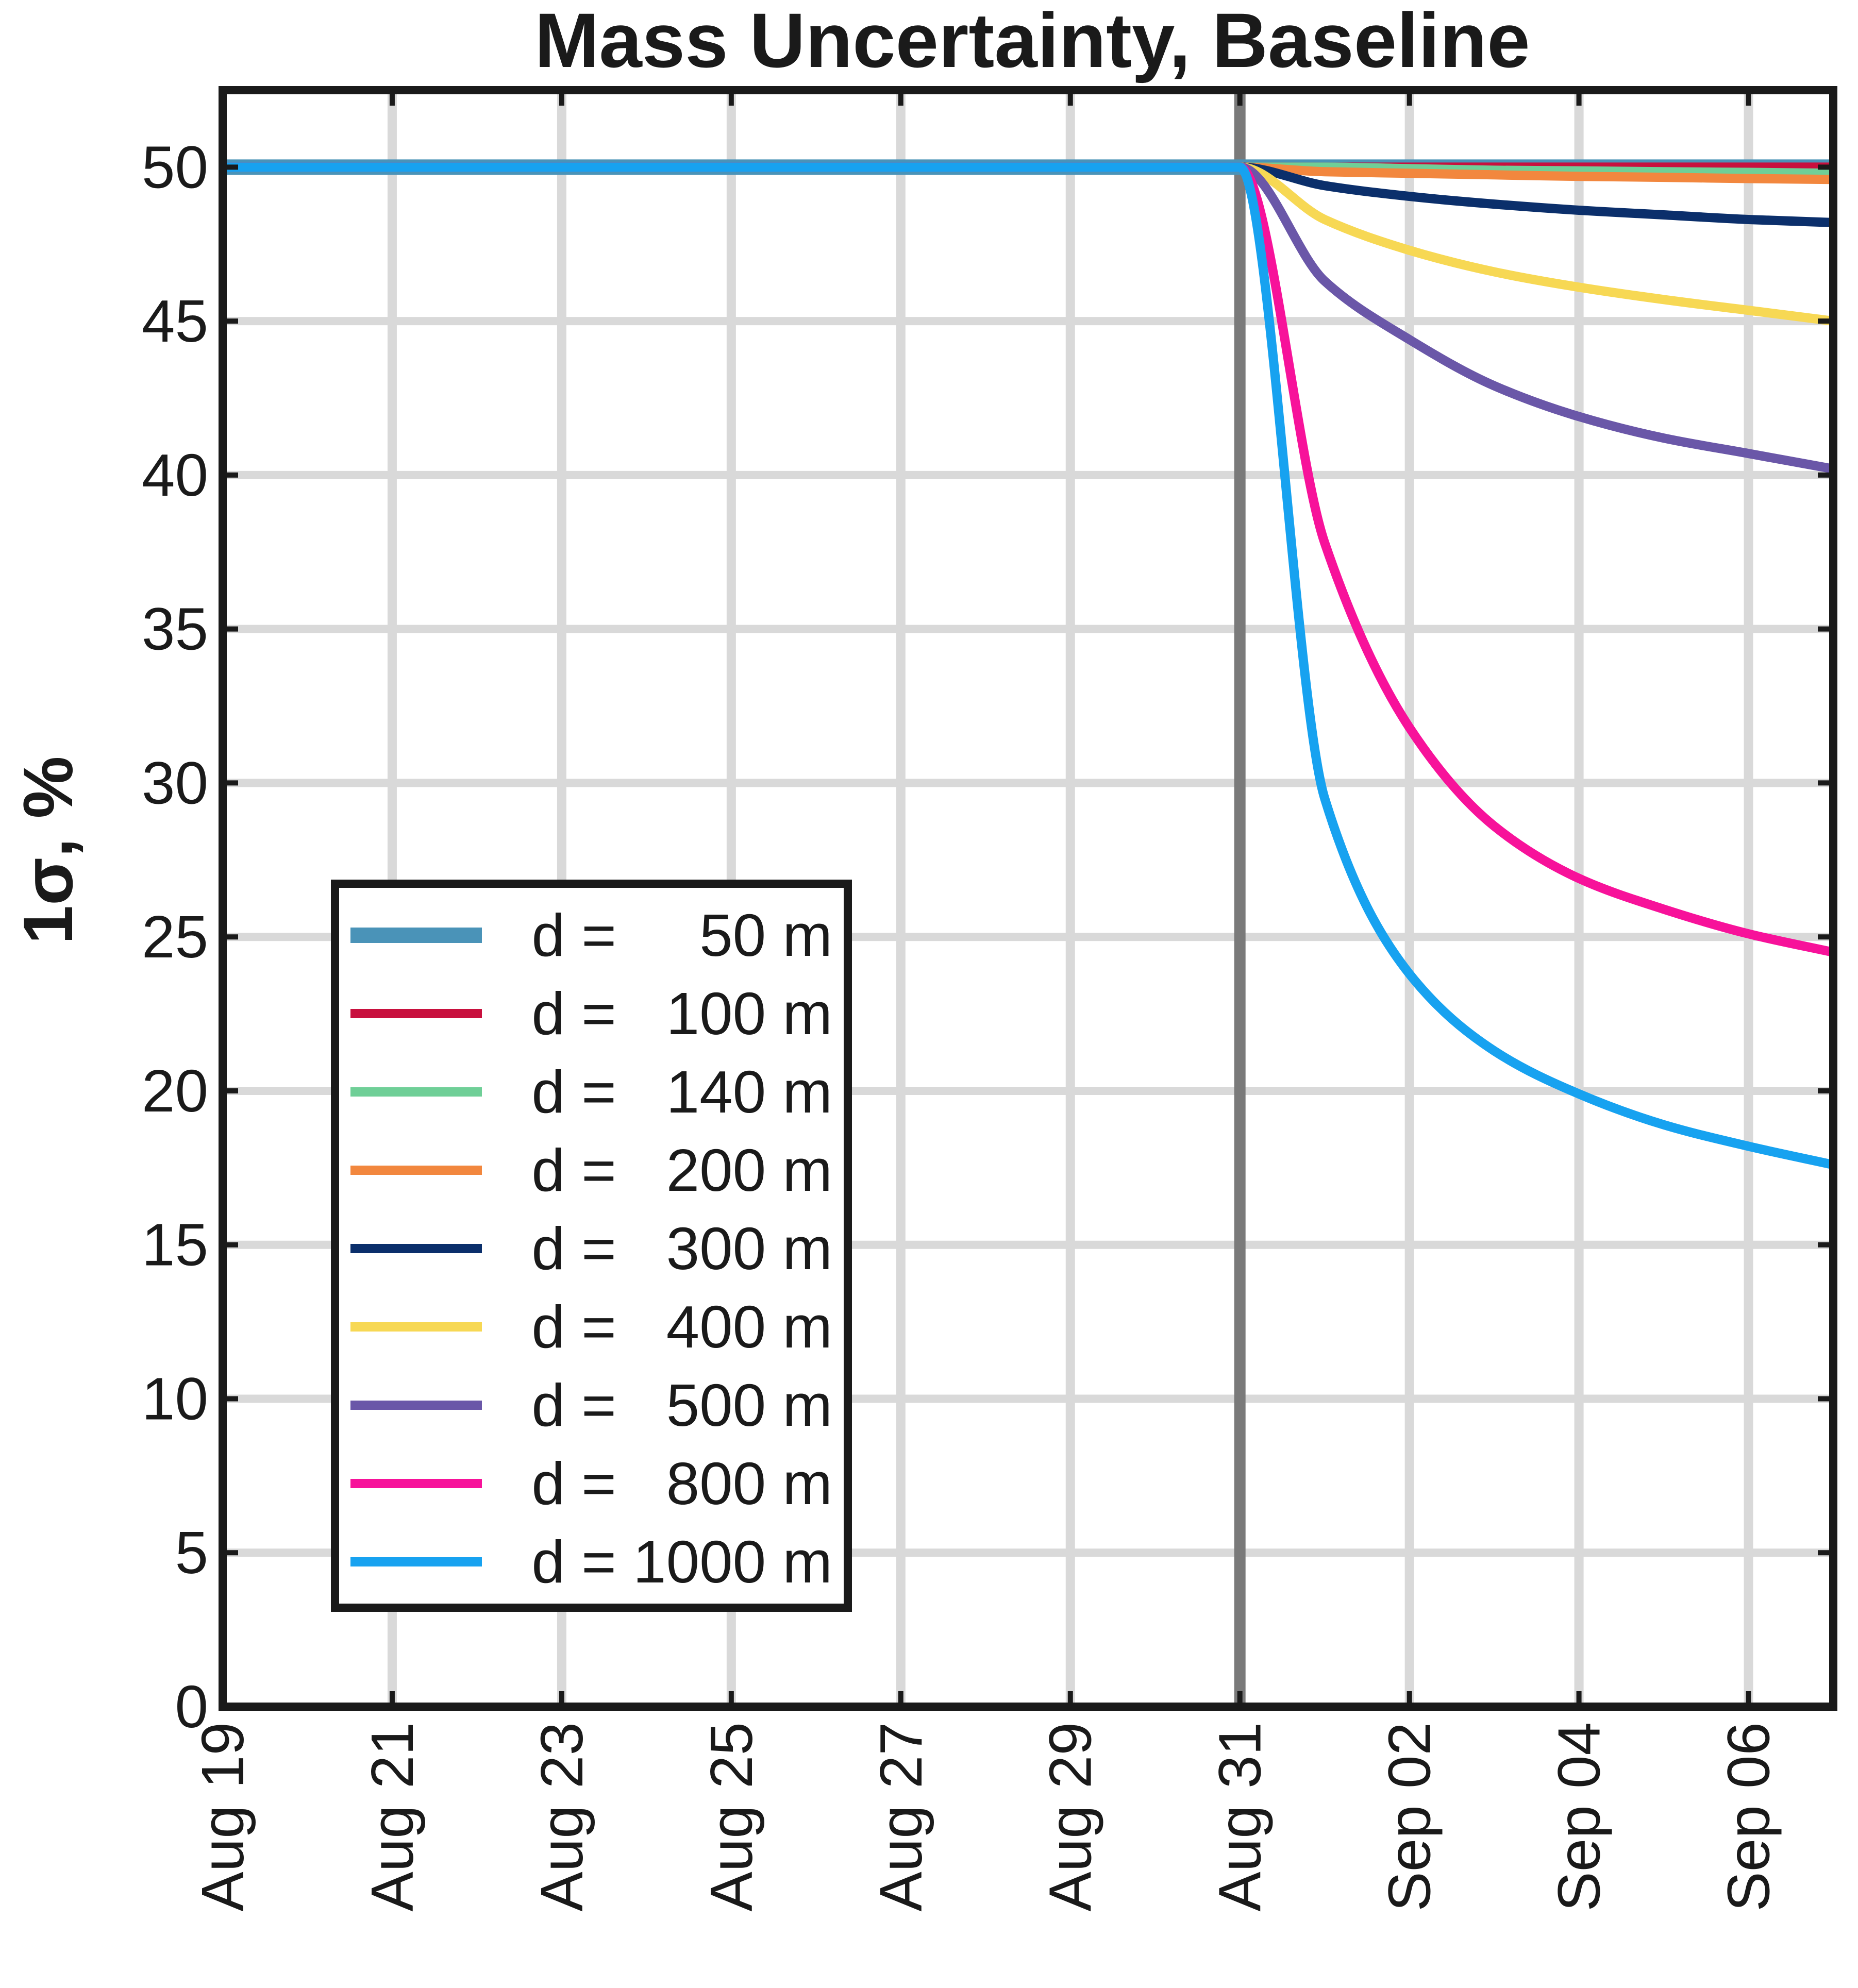  Describe the element at coordinates (1070, 1817) in the screenshot. I see `x-tick-label: Aug 29` at that location.